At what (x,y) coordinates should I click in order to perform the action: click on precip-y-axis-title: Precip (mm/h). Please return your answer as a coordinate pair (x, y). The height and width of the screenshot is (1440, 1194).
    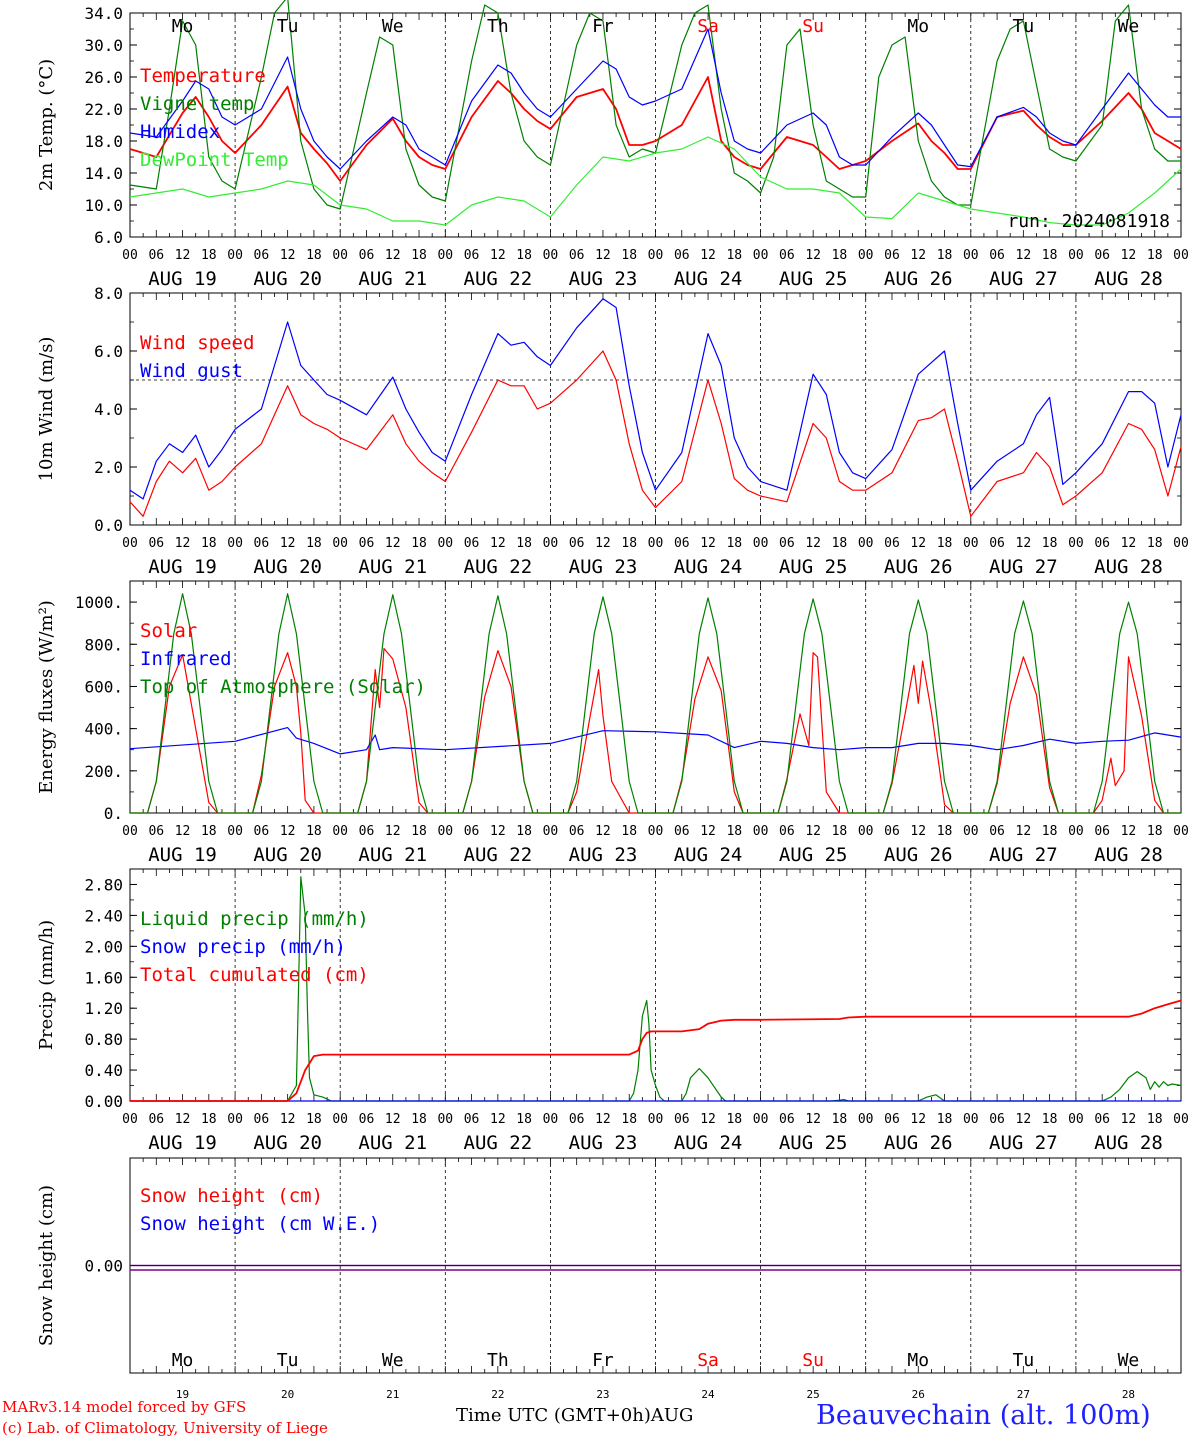
    Looking at the image, I should click on (46, 985).